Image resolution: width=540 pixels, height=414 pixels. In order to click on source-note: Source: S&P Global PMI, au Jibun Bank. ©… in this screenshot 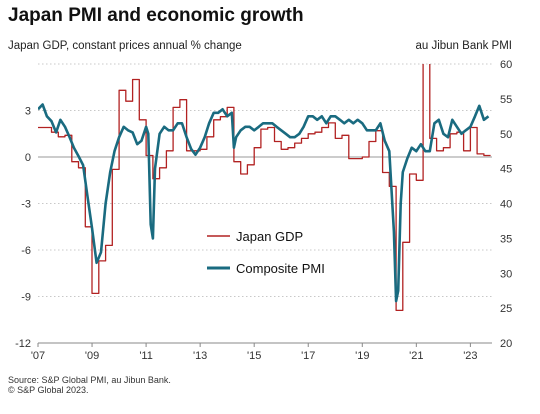, I will do `click(89, 385)`.